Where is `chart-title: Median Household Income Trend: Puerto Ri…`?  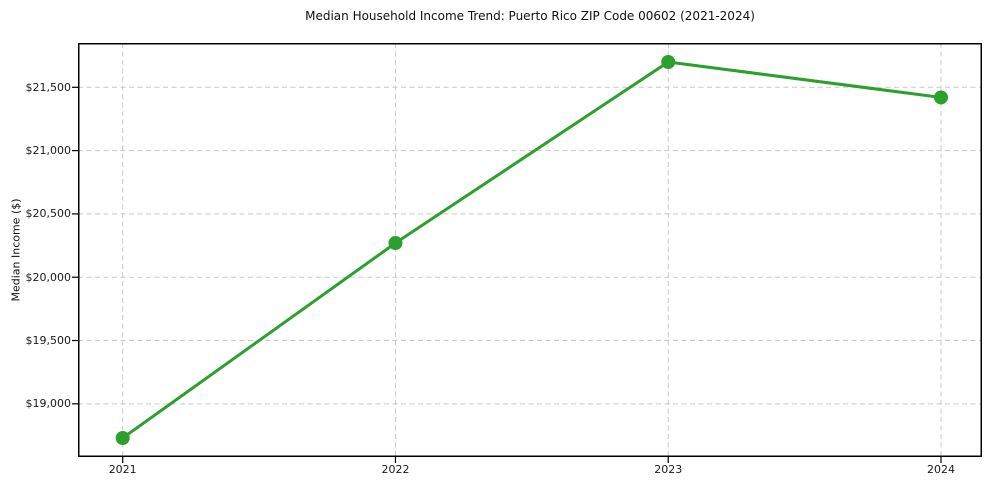
chart-title: Median Household Income Trend: Puerto Ri… is located at coordinates (530, 16).